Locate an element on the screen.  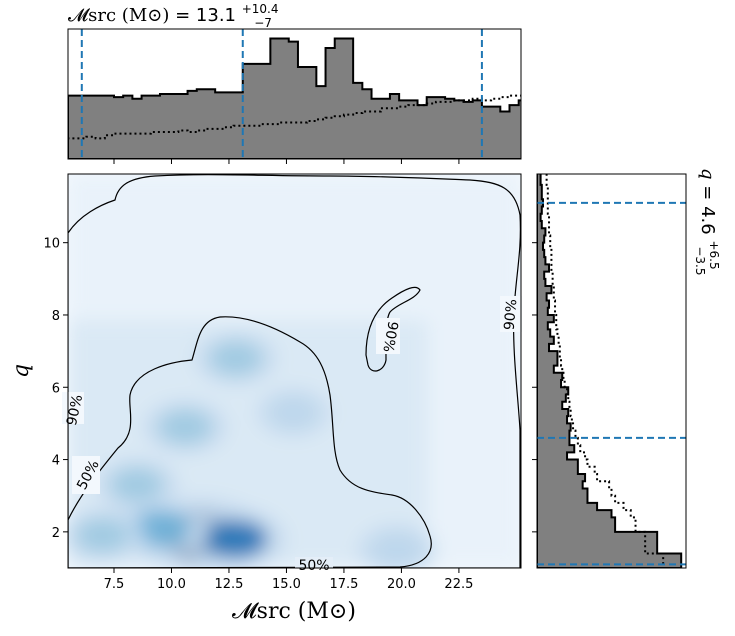
contour-label-50-bottom: 50% is located at coordinates (313, 566).